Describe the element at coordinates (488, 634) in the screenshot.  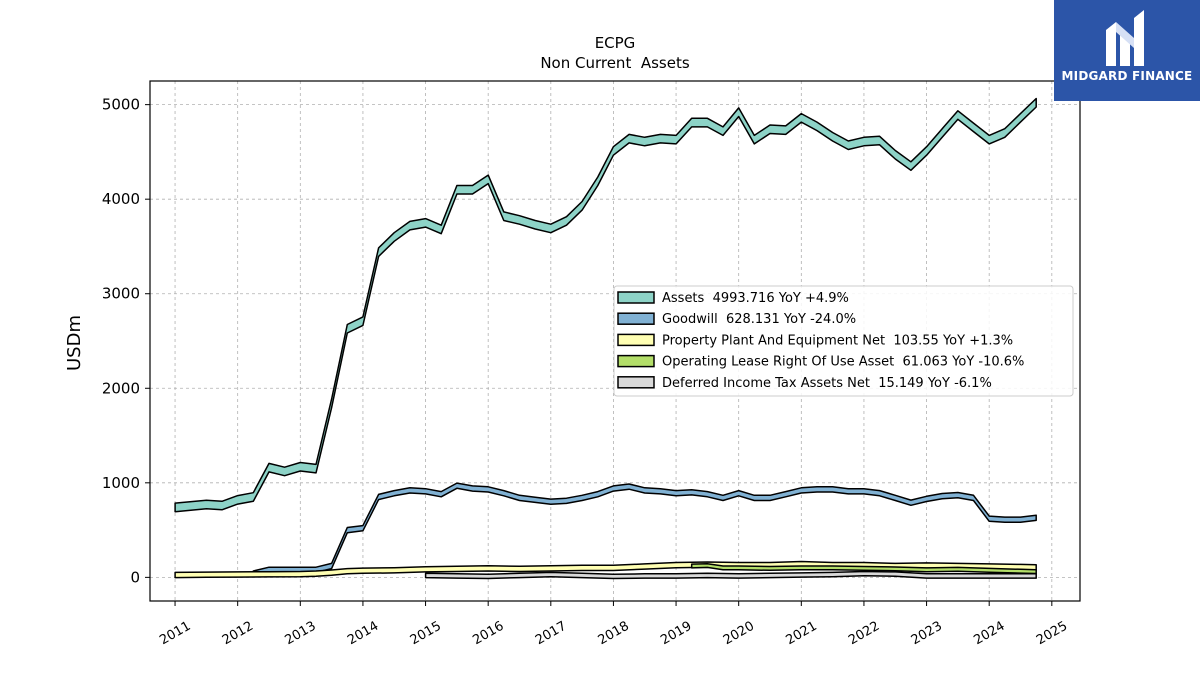
I see `x-tick-label: 2016` at that location.